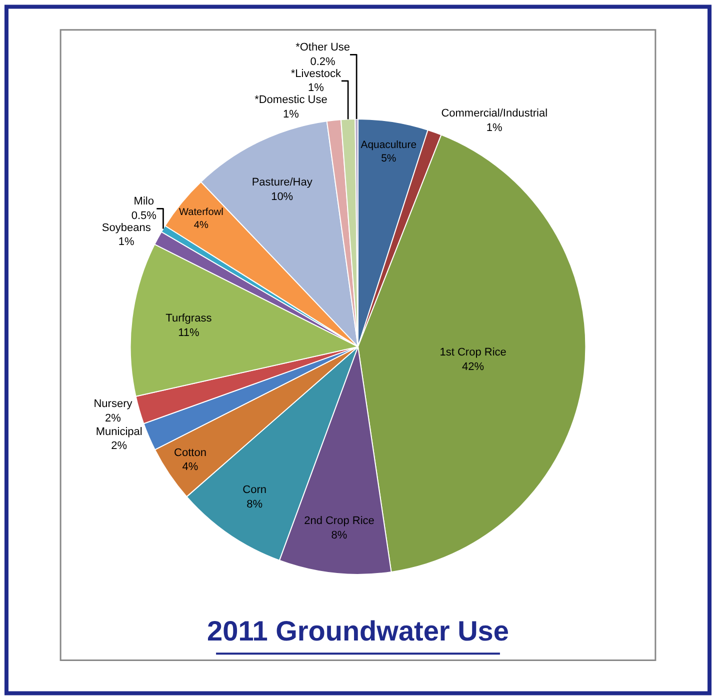  What do you see at coordinates (144, 216) in the screenshot?
I see `data-label: 0.5%` at bounding box center [144, 216].